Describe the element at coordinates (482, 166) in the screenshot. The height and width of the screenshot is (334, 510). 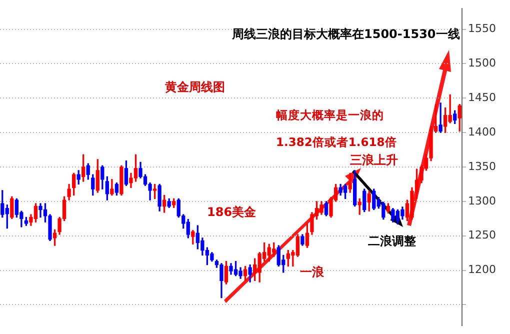
I see `y-tick-label: 1350` at that location.